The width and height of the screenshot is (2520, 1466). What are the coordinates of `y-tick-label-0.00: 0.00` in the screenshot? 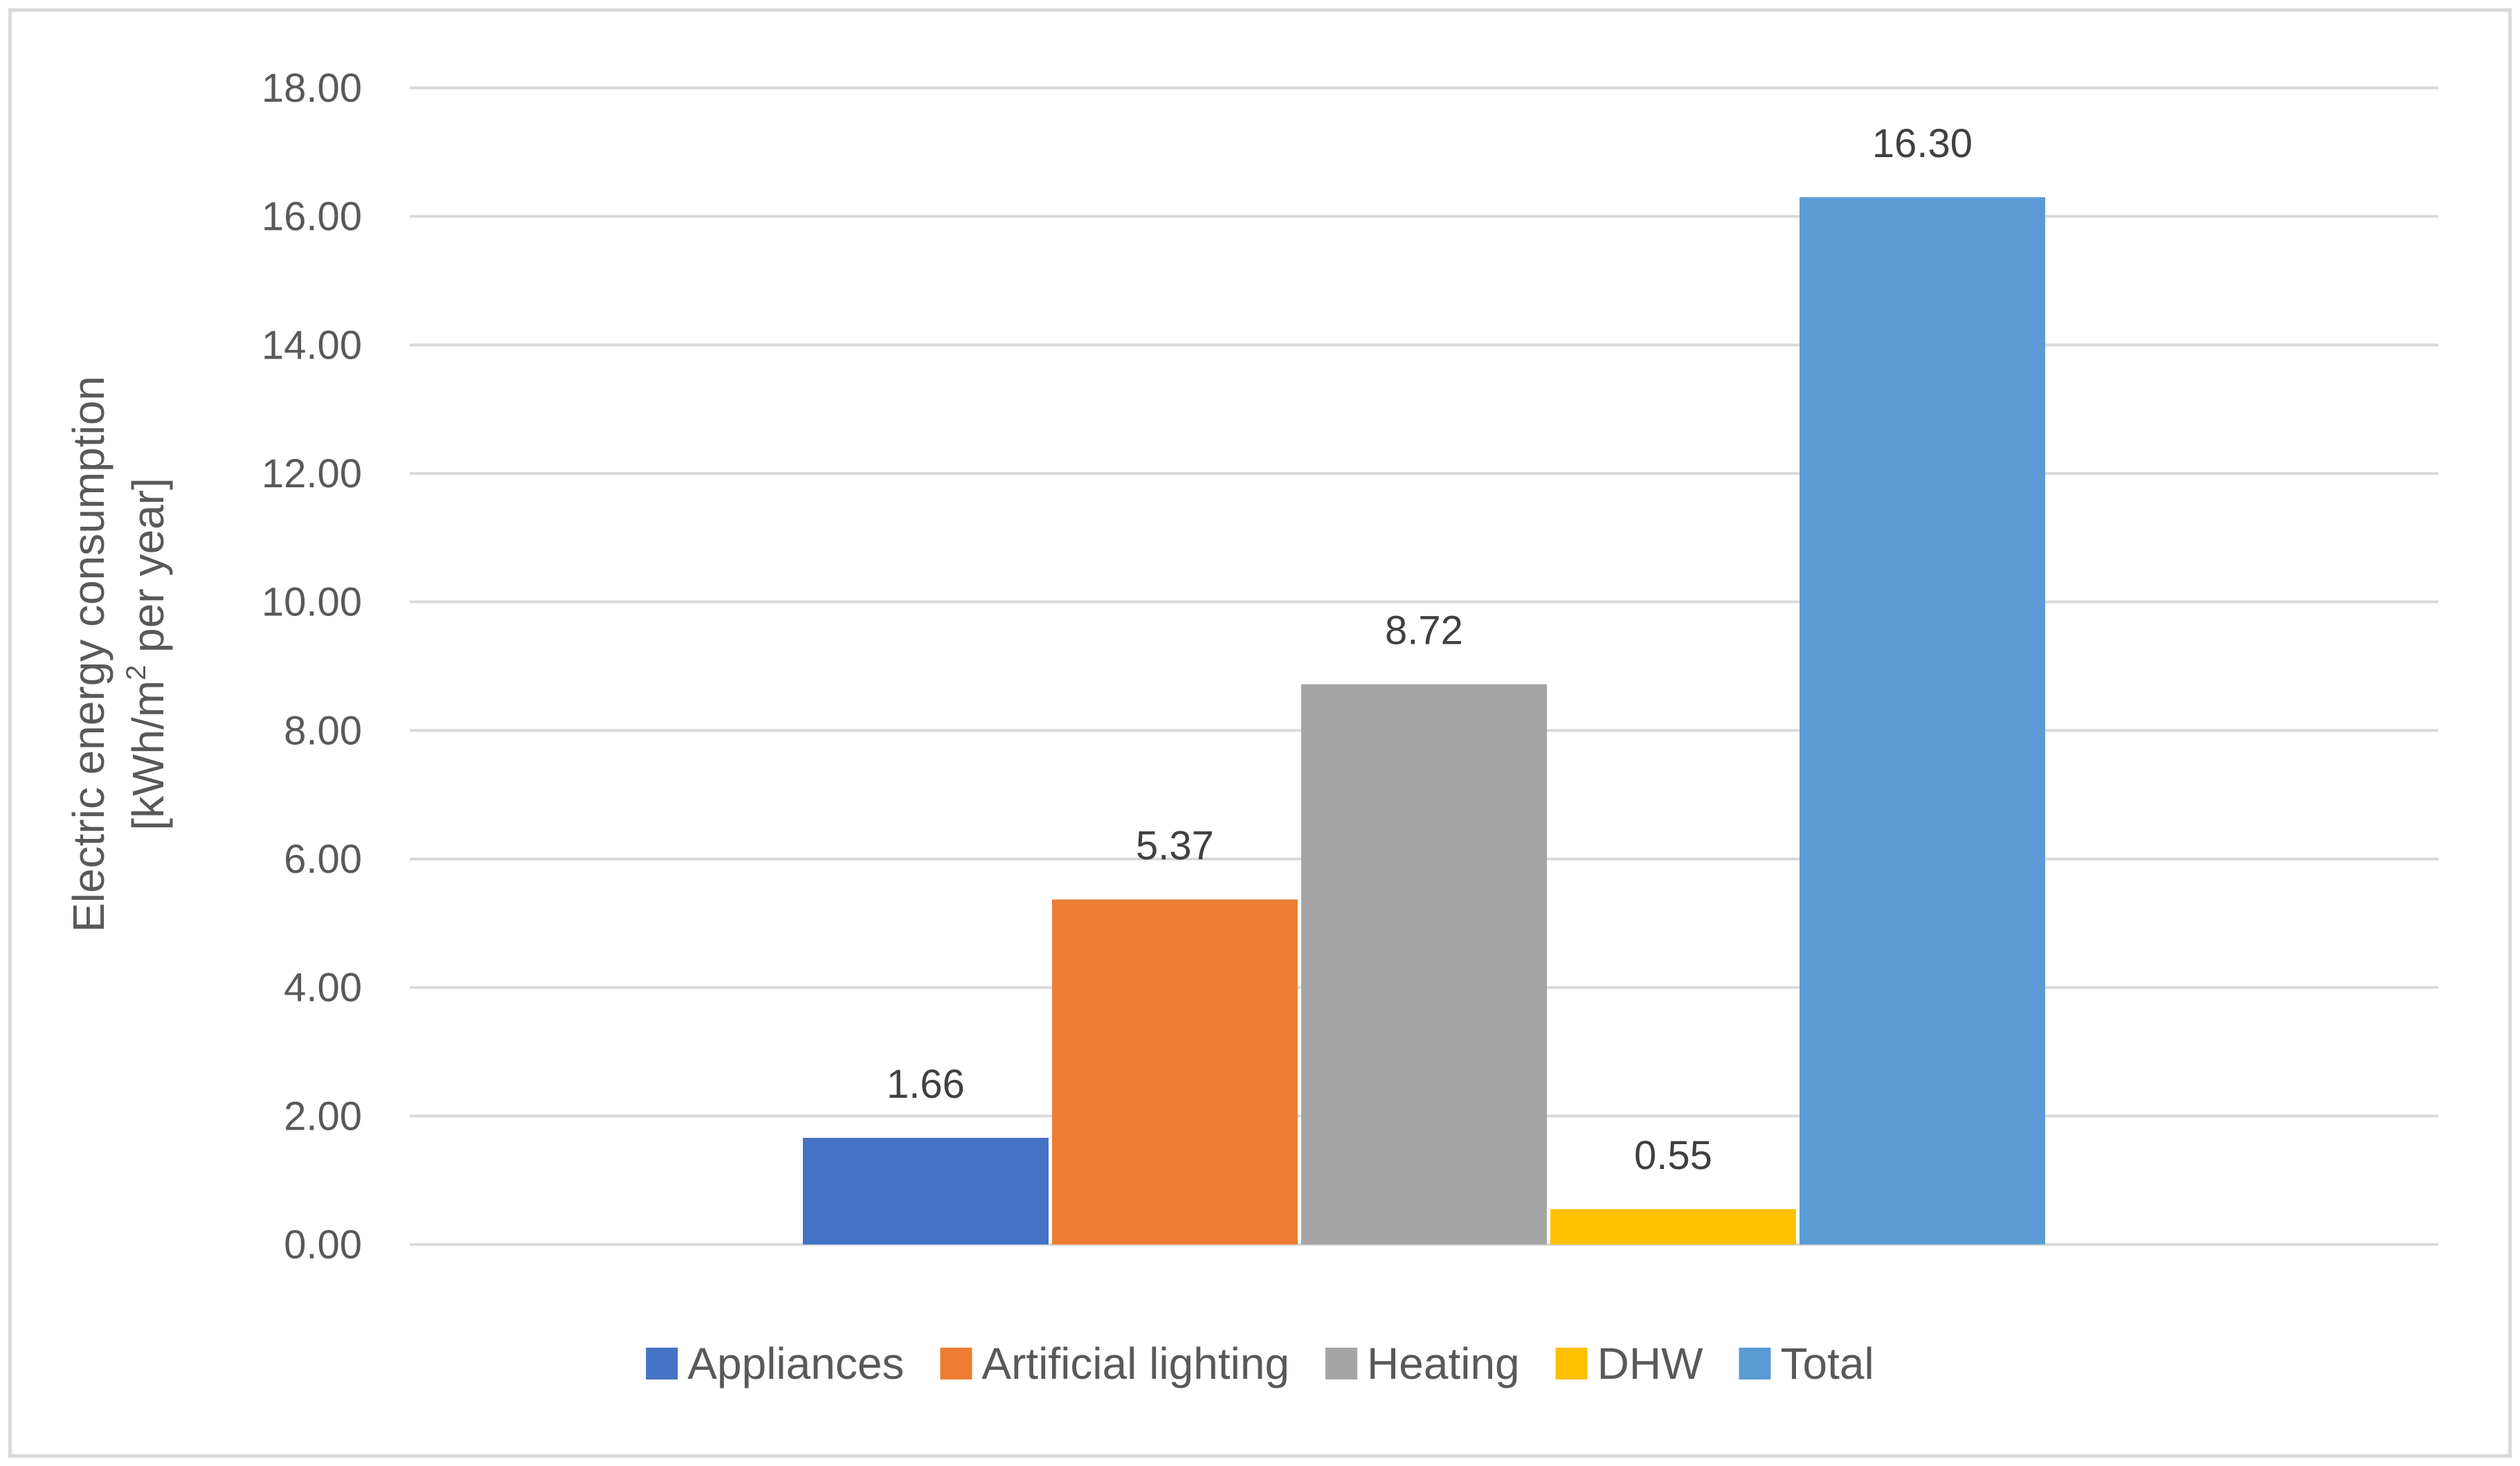 It's located at (323, 1244).